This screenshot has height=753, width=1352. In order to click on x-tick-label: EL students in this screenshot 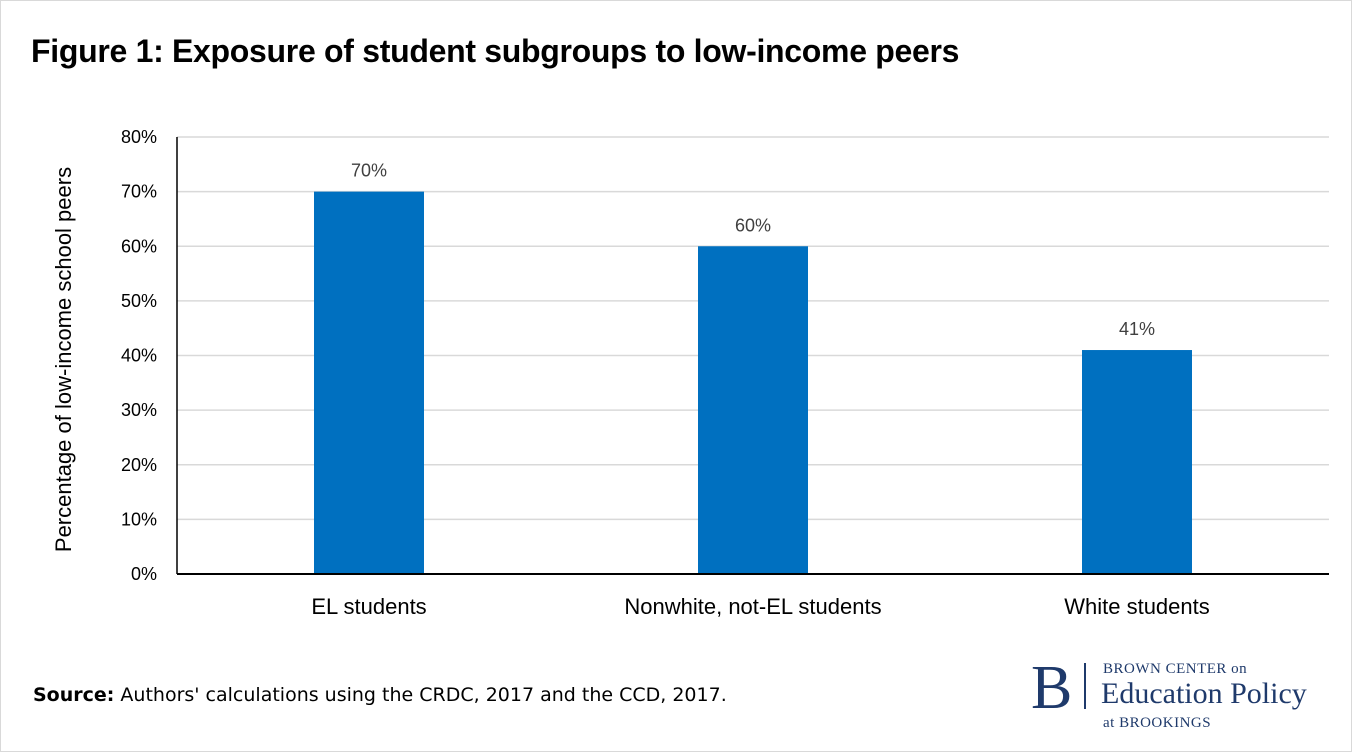, I will do `click(368, 606)`.